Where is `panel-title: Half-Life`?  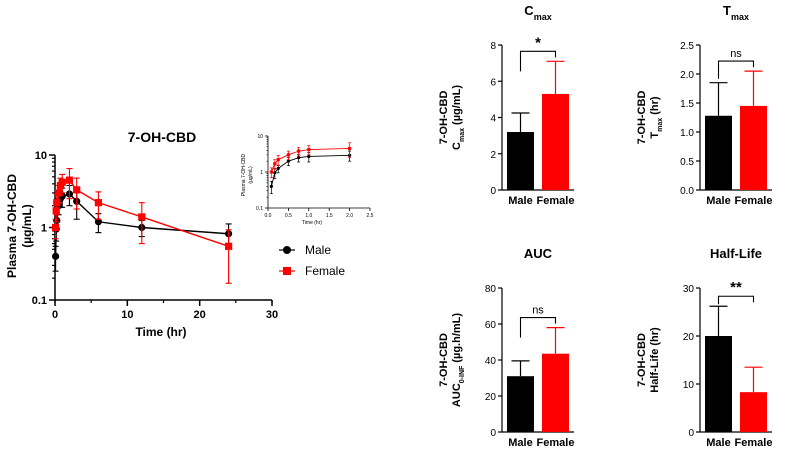 panel-title: Half-Life is located at coordinates (736, 253).